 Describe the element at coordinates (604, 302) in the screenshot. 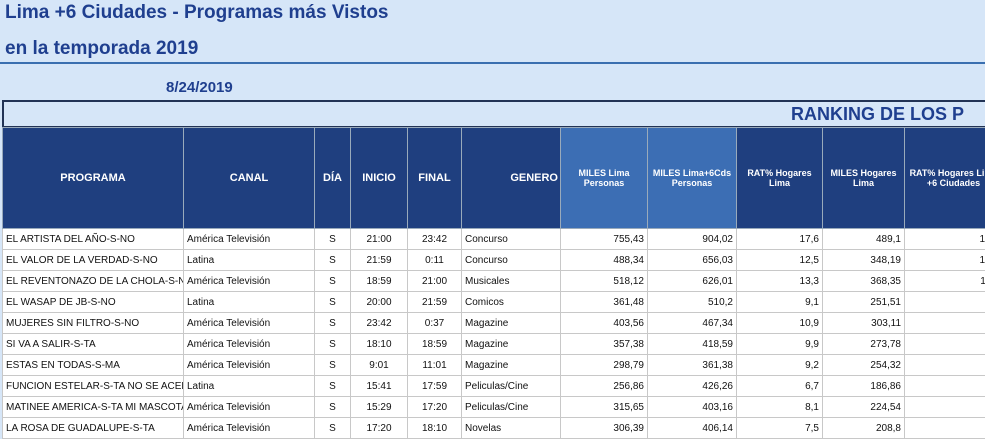

I see `cell: 361,48` at that location.